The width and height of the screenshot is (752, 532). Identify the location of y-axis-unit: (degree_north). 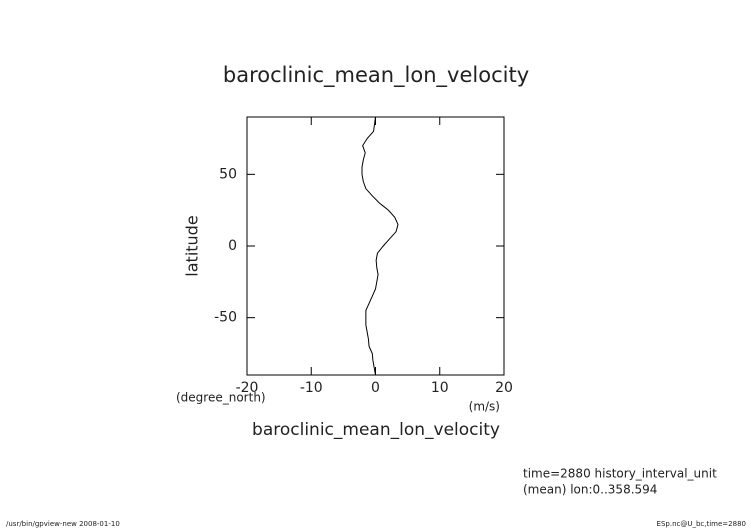
(221, 398).